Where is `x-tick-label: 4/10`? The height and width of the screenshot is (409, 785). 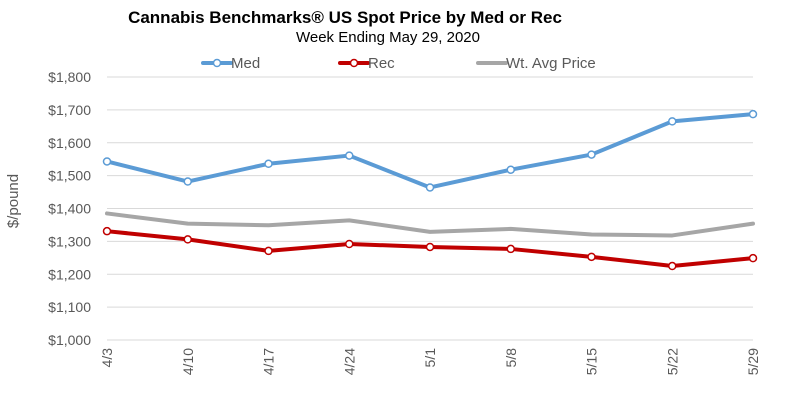 x-tick-label: 4/10 is located at coordinates (188, 361).